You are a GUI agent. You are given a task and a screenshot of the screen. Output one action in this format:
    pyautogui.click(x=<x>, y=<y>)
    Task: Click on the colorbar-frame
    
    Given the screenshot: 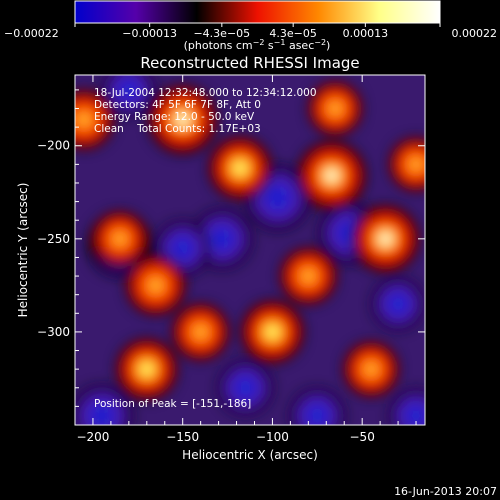 What is the action you would take?
    pyautogui.click(x=257, y=12)
    